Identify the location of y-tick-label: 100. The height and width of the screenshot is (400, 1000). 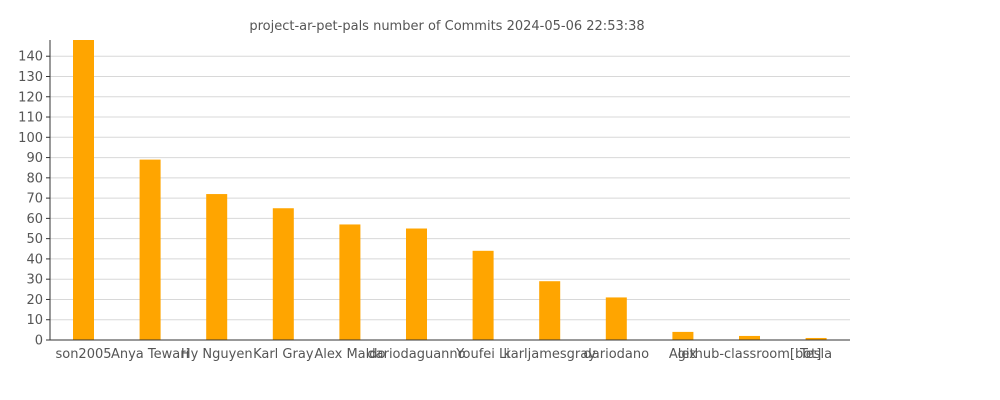
(30, 138).